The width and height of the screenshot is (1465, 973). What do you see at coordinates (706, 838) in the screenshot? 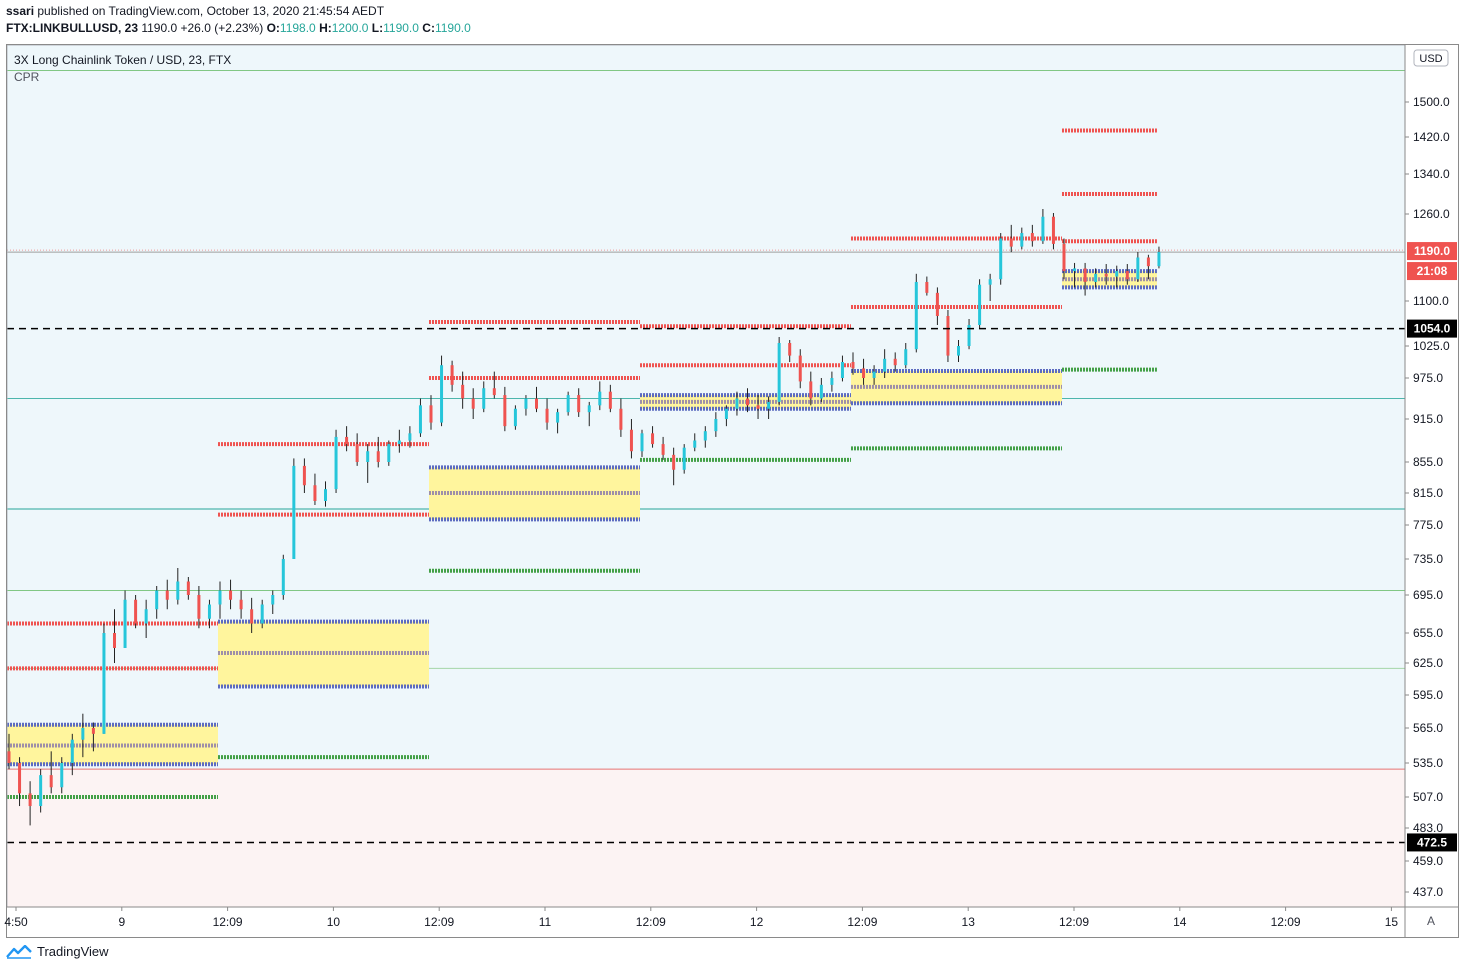
I see `plot-background-lower` at bounding box center [706, 838].